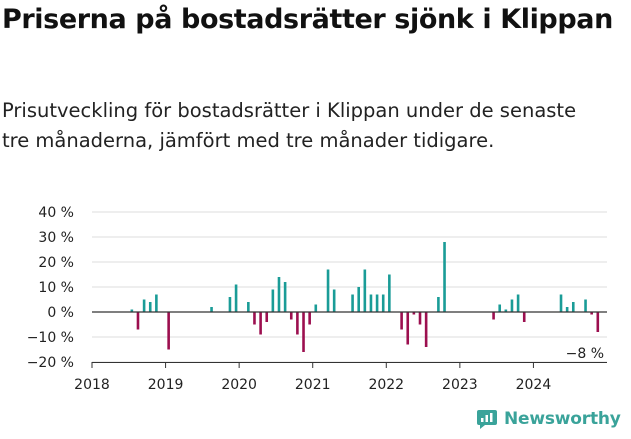 The image size is (631, 439). I want to click on y-tick-label: 30 %, so click(56, 238).